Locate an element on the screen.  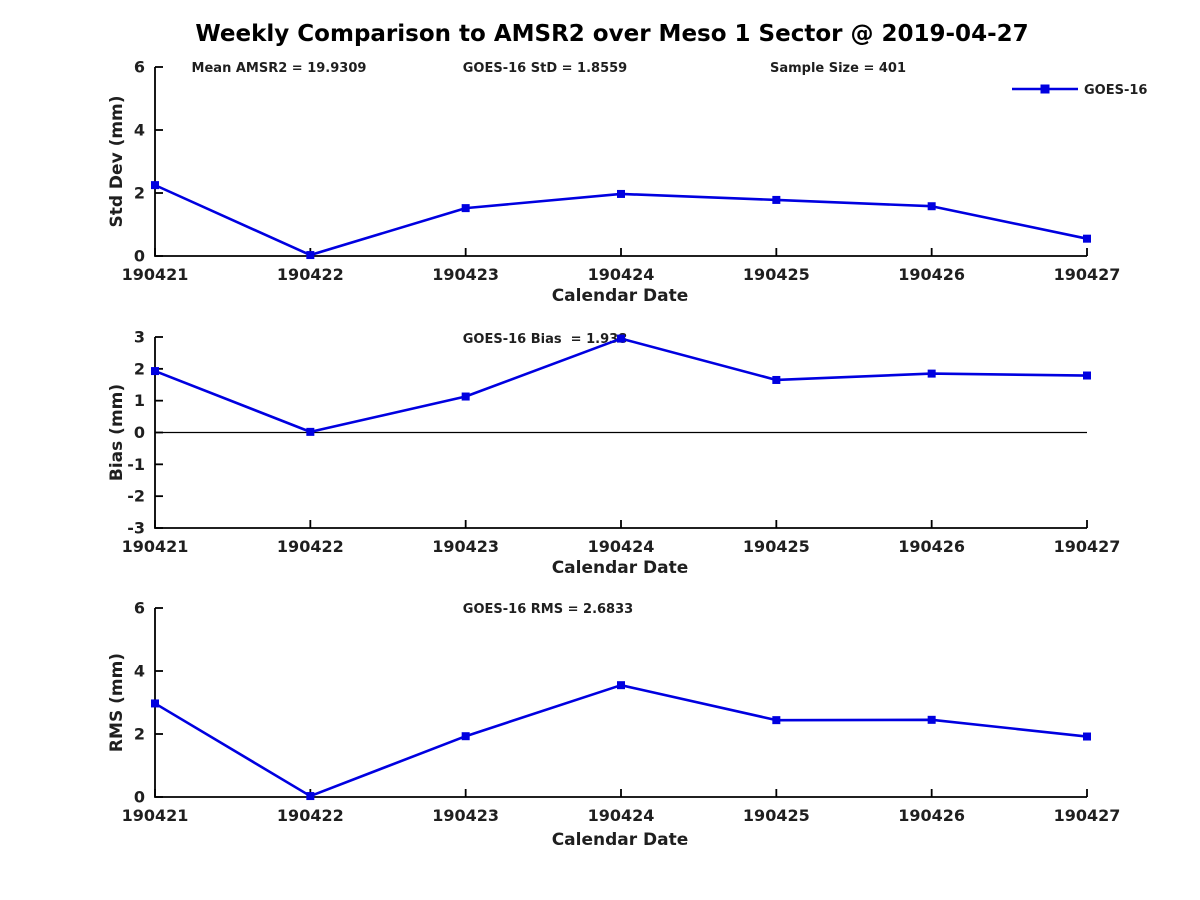
y-axis-label: Std Dev (mm) is located at coordinates (117, 161).